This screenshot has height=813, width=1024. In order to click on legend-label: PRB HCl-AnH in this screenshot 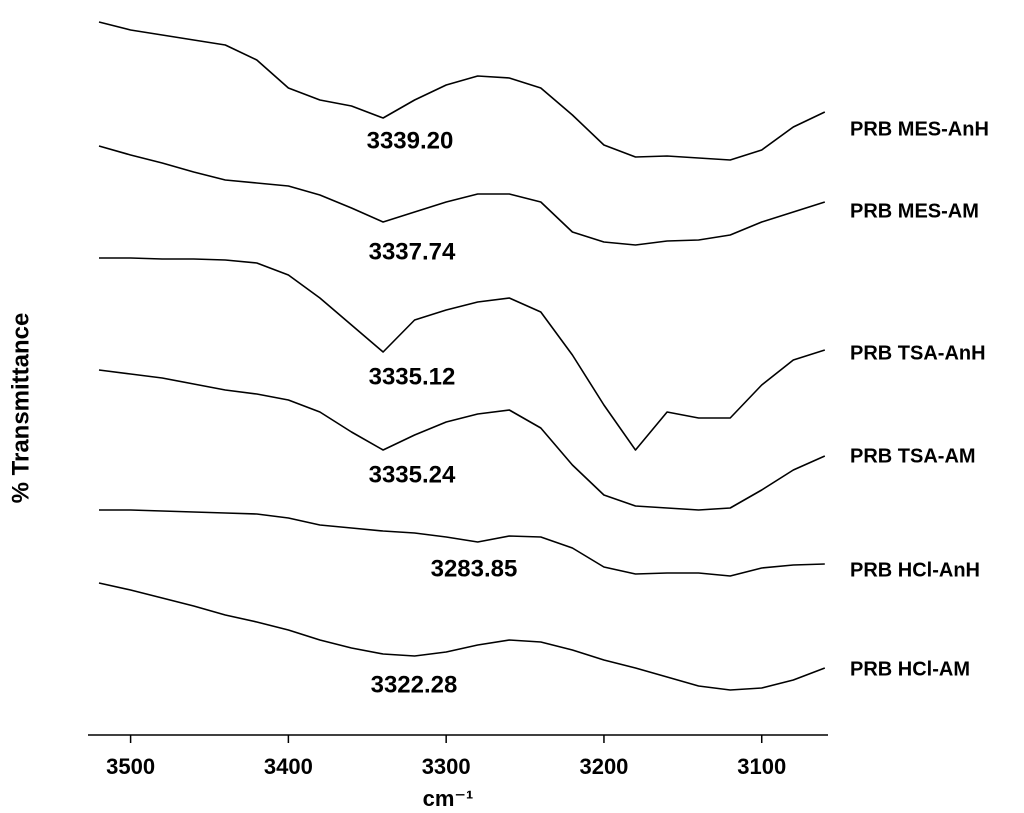, I will do `click(915, 570)`.